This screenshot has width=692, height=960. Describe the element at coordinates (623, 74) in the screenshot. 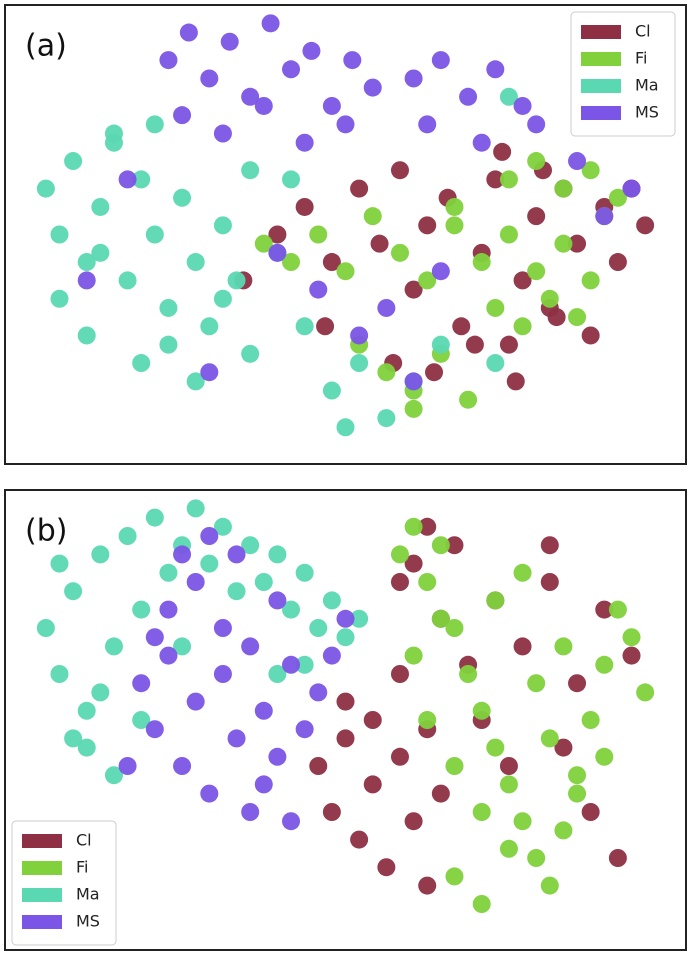

I see `legend-frame` at that location.